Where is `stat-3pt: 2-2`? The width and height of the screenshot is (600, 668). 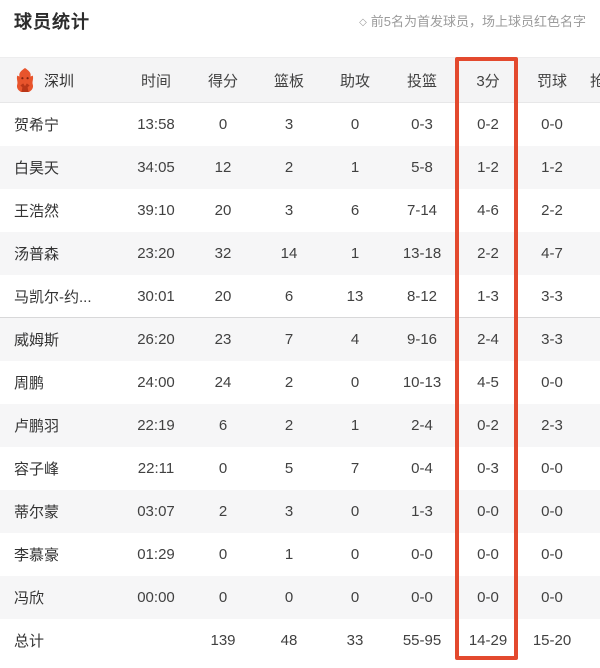
stat-3pt: 2-2 is located at coordinates (488, 253).